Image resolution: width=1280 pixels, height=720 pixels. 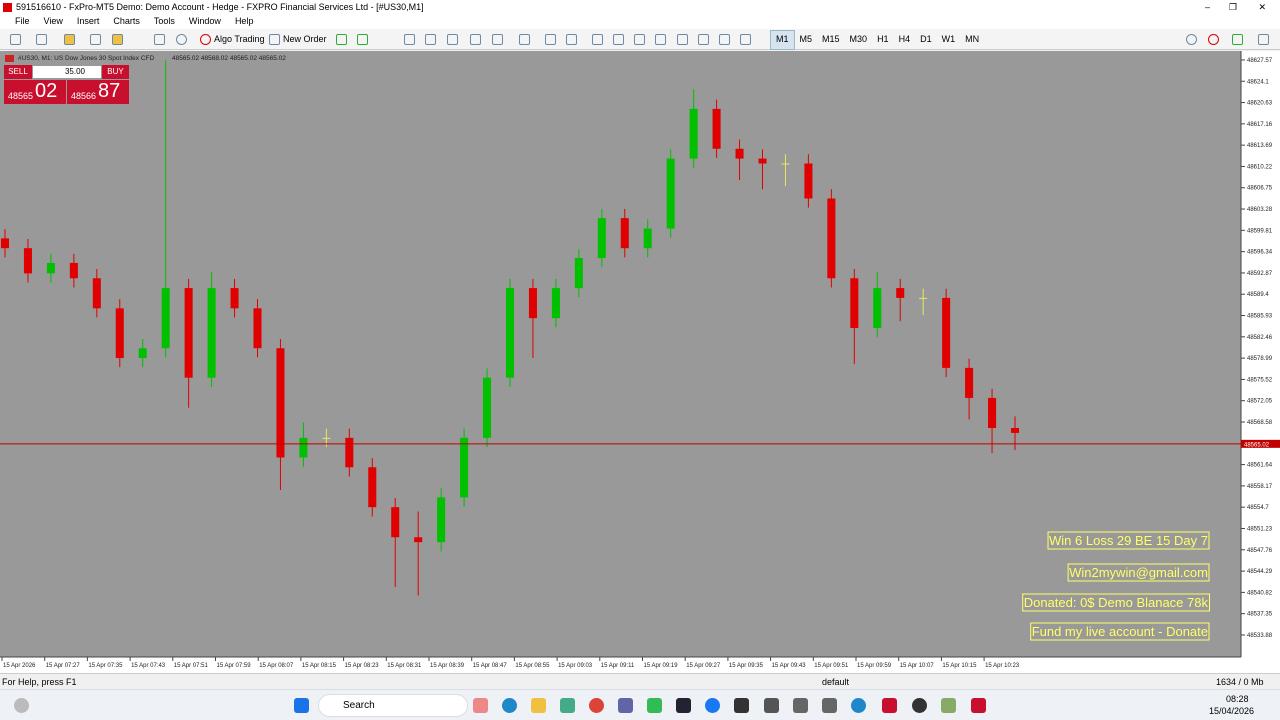 What do you see at coordinates (1207, 7) in the screenshot?
I see `minimize: –` at bounding box center [1207, 7].